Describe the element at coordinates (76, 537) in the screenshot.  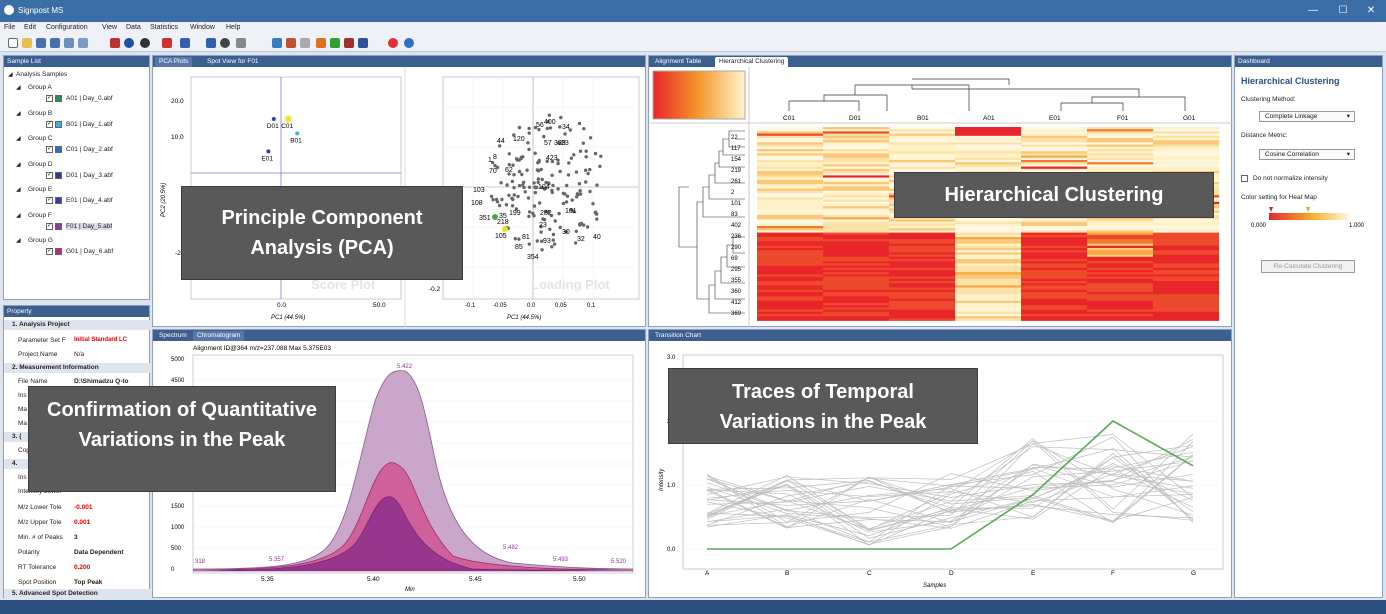
I see `min-peaks-value: 3` at that location.